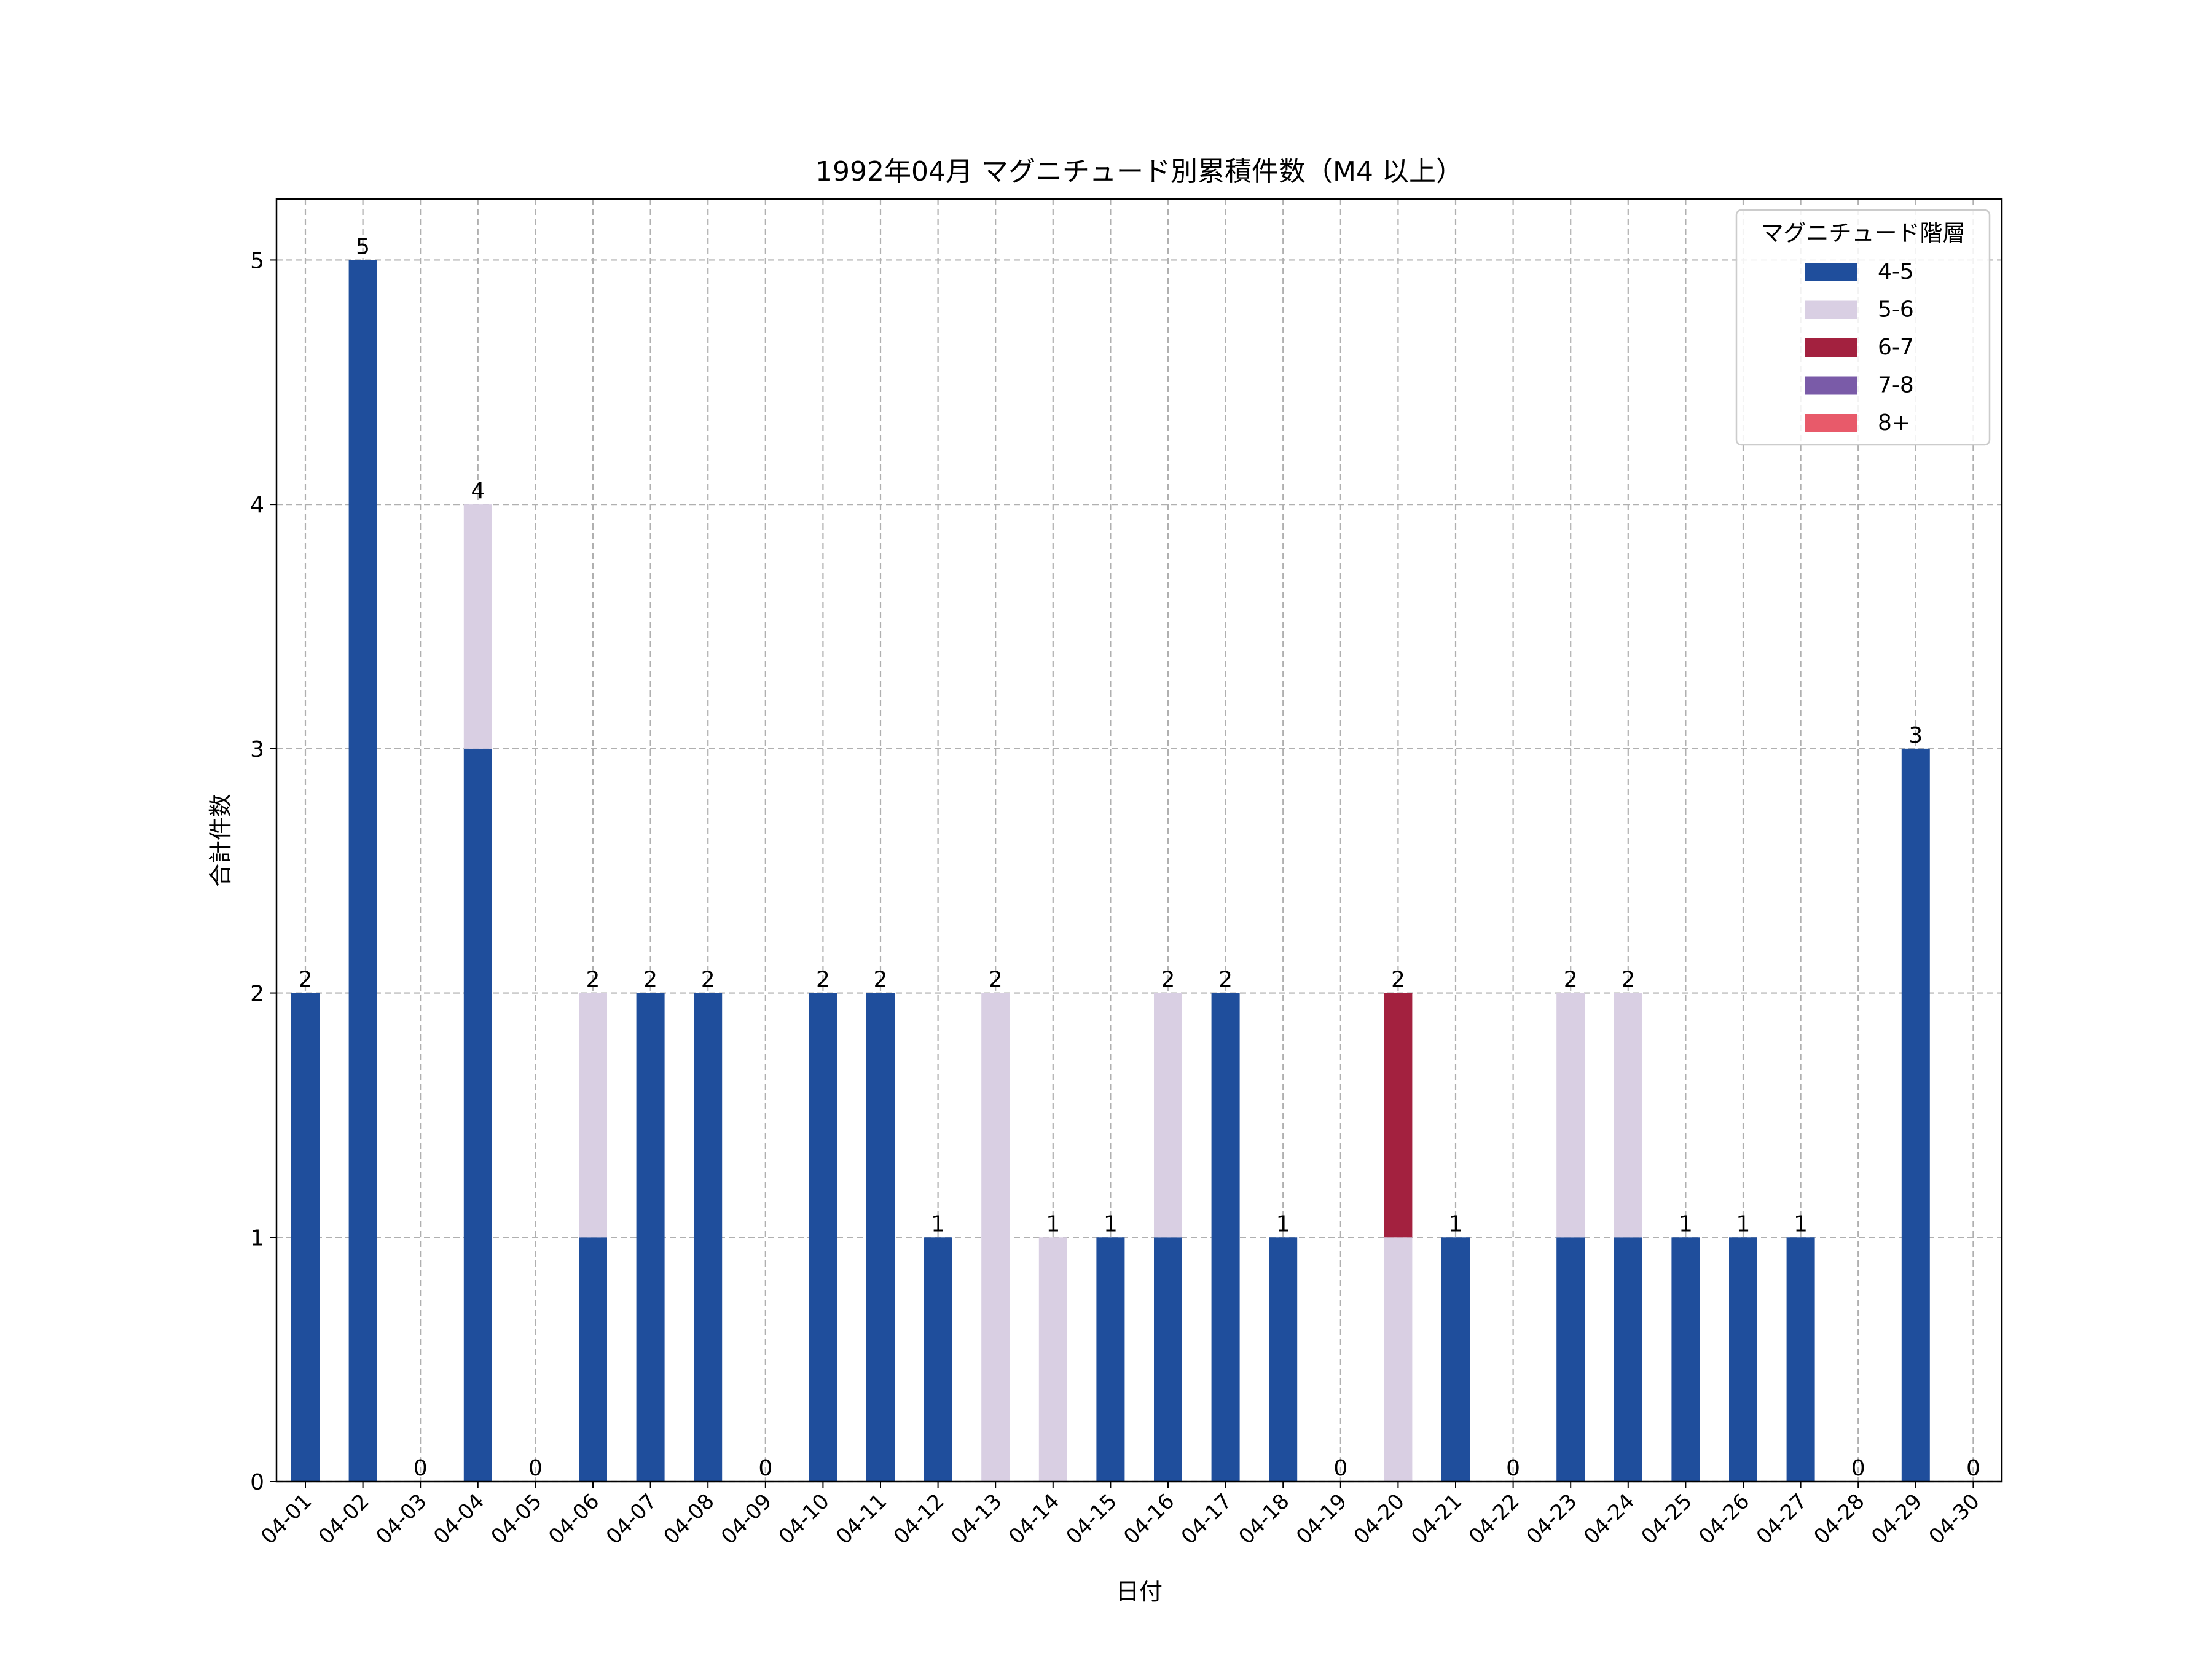 Image resolution: width=2212 pixels, height=1661 pixels. What do you see at coordinates (535, 1468) in the screenshot?
I see `total-label-04-05: 0` at bounding box center [535, 1468].